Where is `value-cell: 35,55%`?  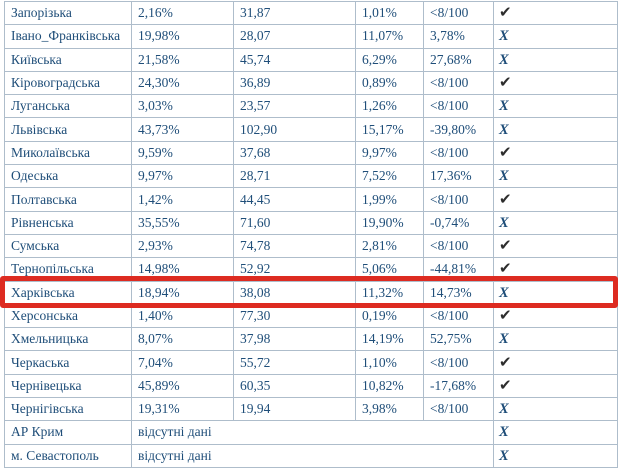 value-cell: 35,55% is located at coordinates (182, 222).